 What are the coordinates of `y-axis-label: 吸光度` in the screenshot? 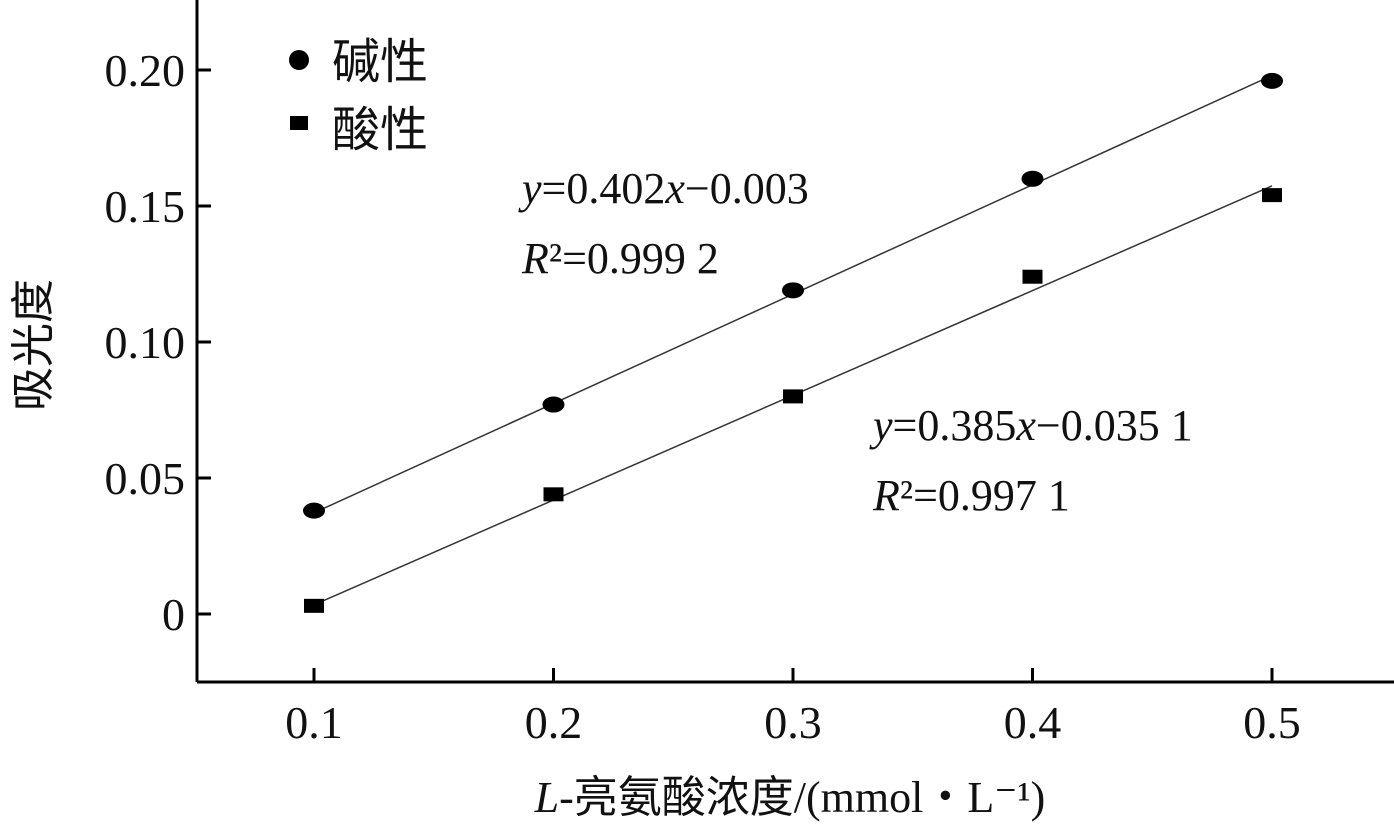 It's located at (33, 345).